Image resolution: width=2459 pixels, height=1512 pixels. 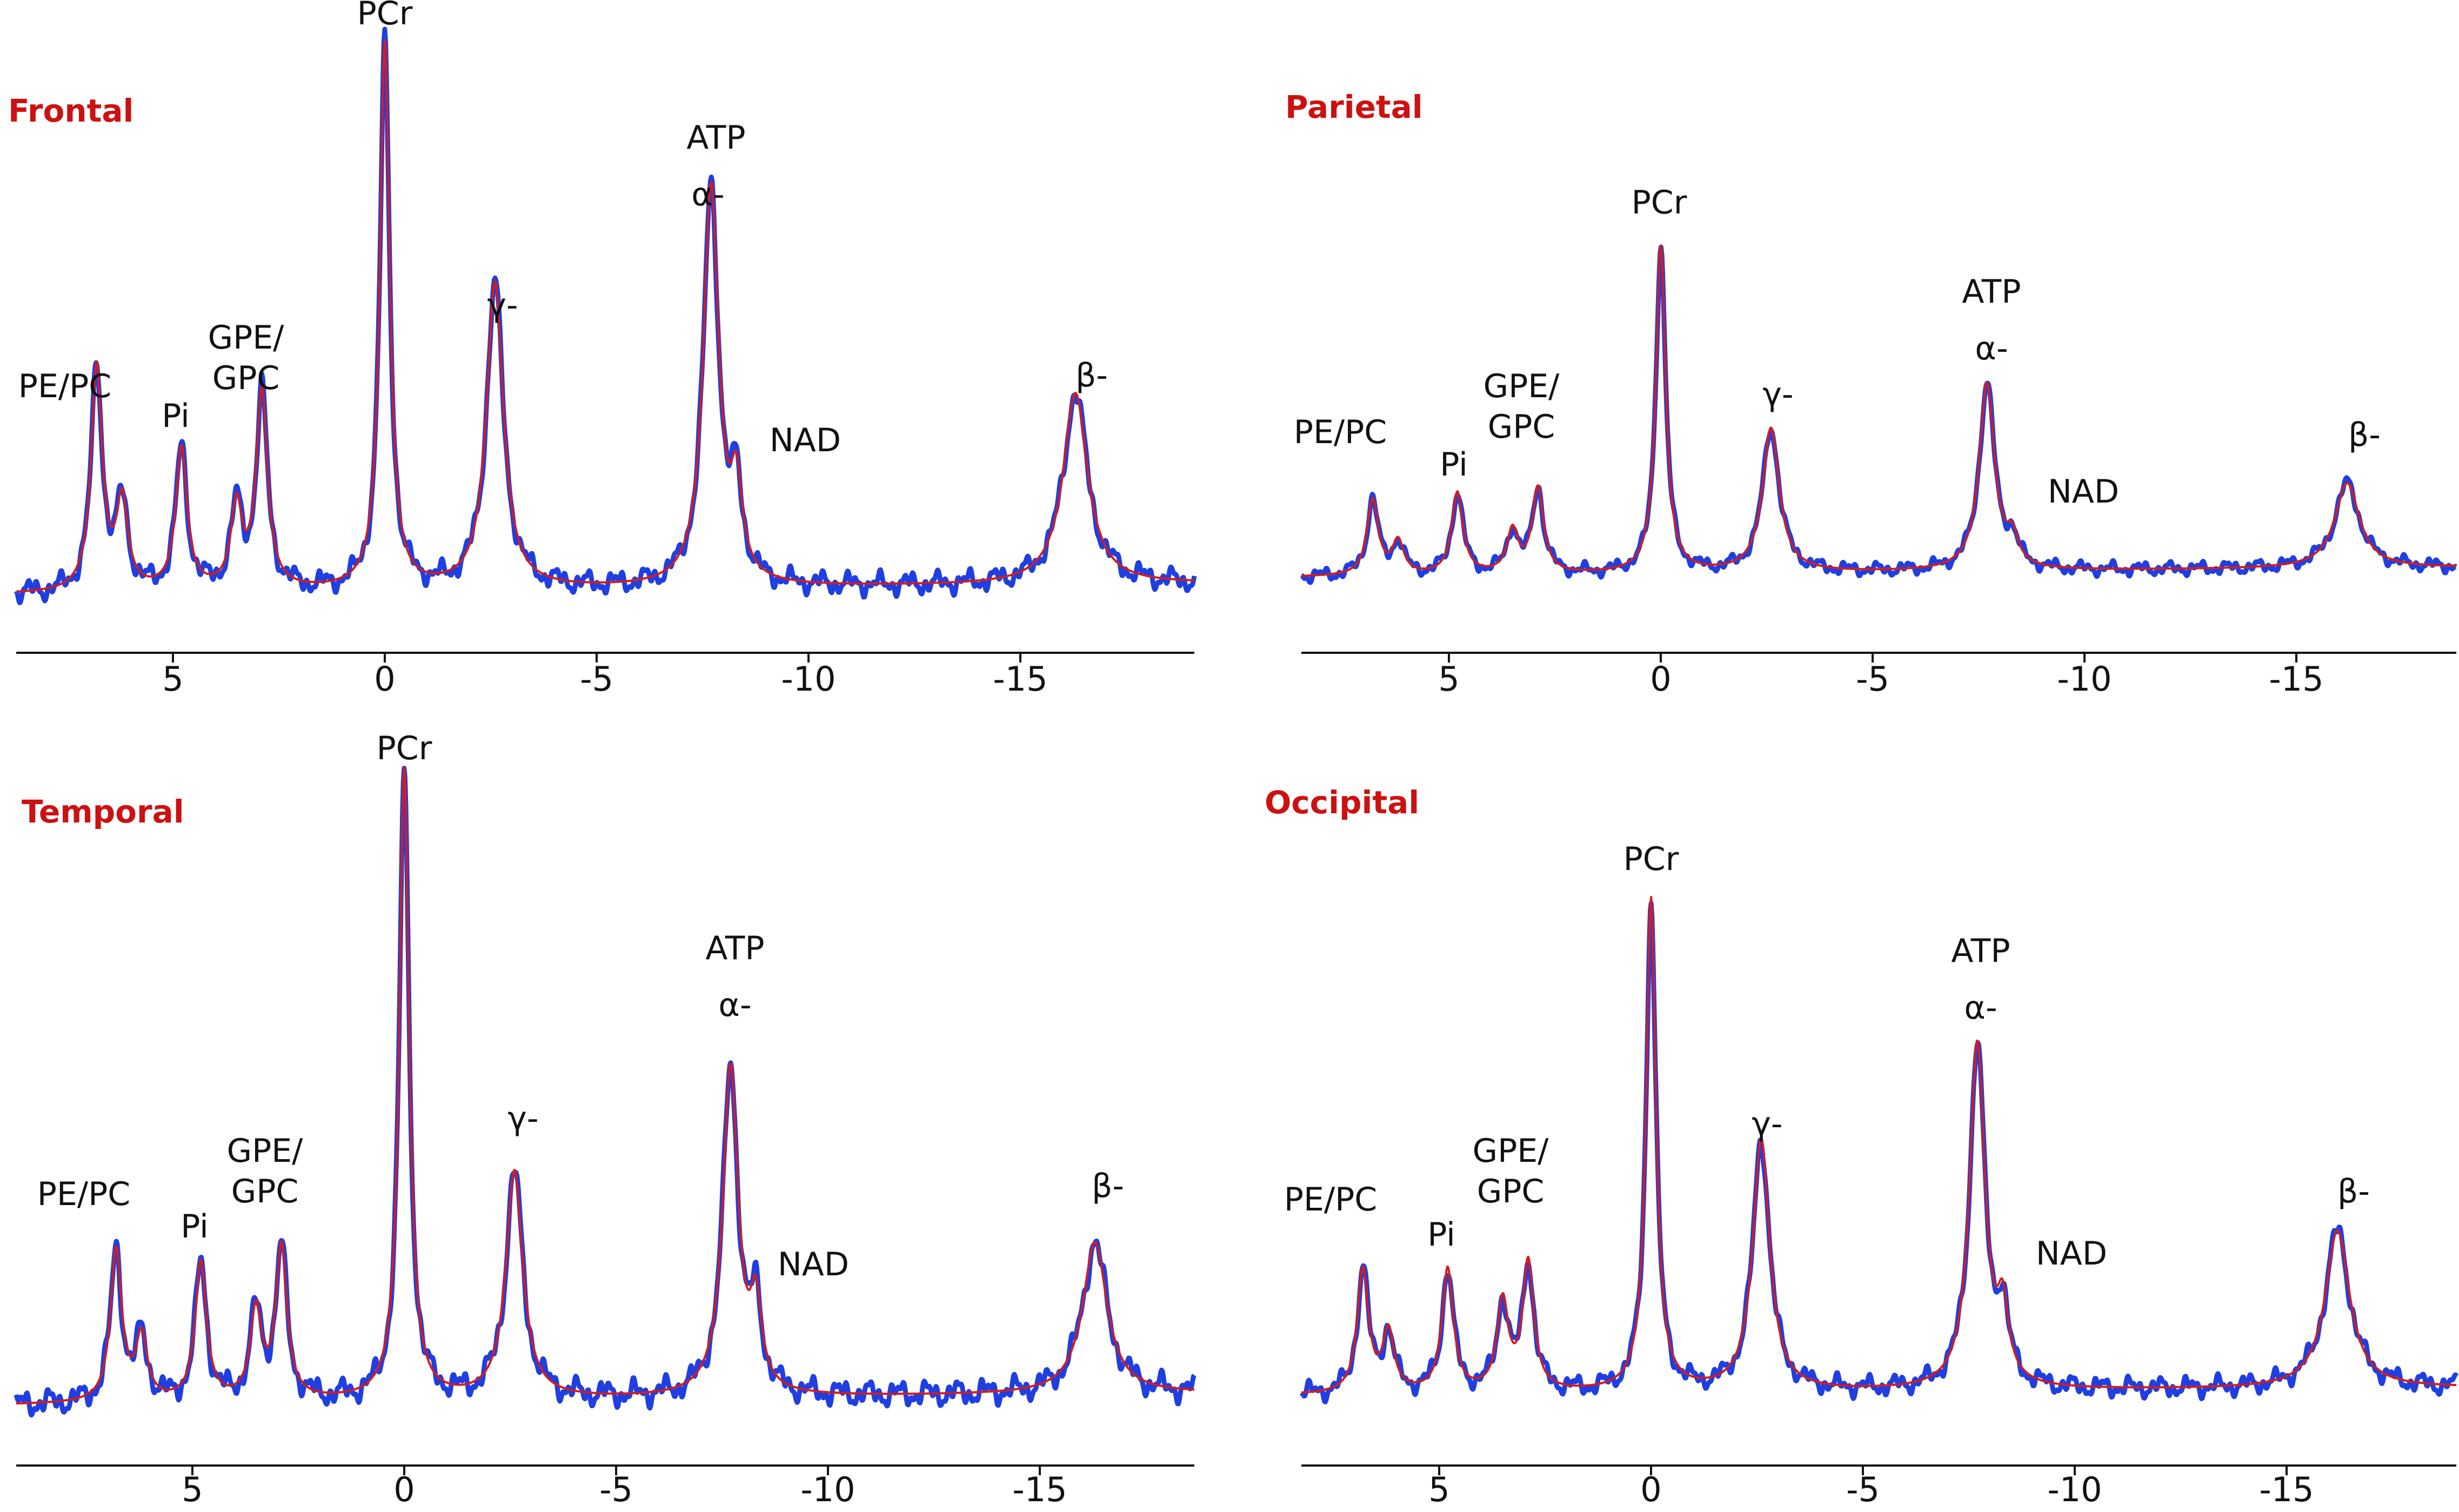 I want to click on series-measured, so click(x=1879, y=414).